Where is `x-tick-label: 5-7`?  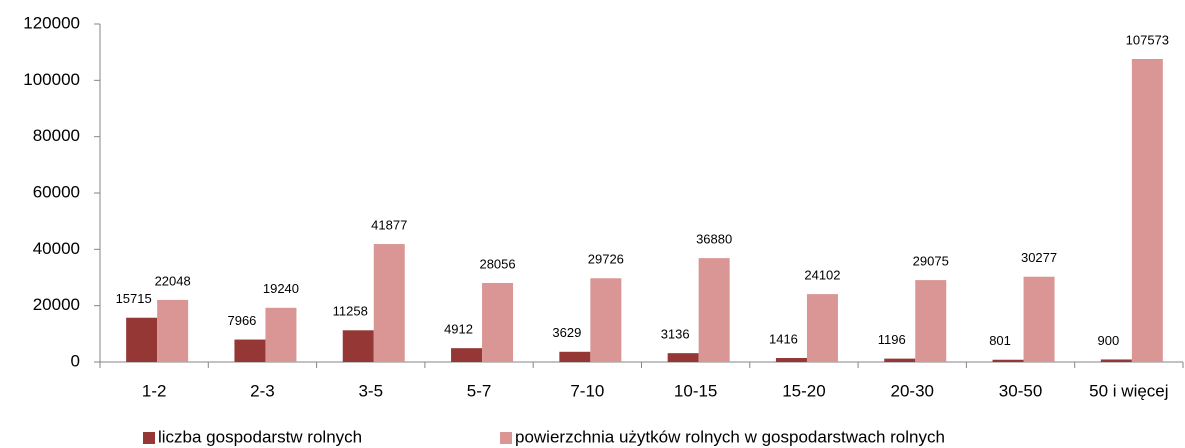
x-tick-label: 5-7 is located at coordinates (479, 390).